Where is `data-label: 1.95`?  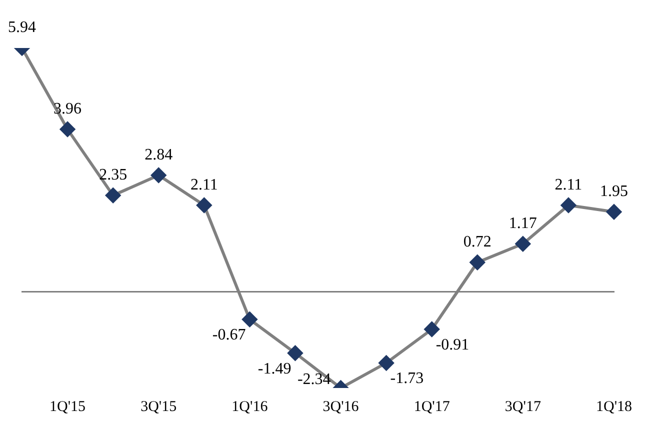
data-label: 1.95 is located at coordinates (614, 191).